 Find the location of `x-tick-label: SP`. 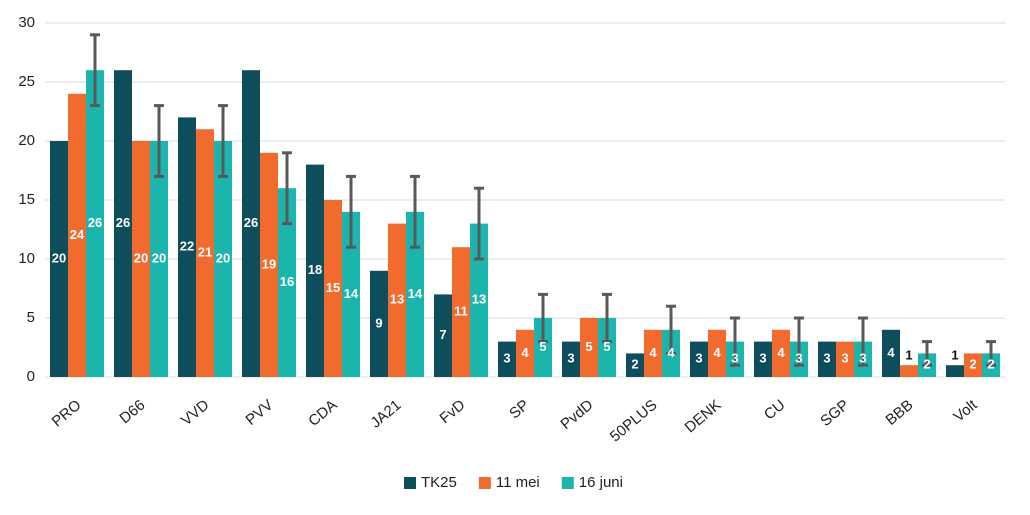

x-tick-label: SP is located at coordinates (519, 410).